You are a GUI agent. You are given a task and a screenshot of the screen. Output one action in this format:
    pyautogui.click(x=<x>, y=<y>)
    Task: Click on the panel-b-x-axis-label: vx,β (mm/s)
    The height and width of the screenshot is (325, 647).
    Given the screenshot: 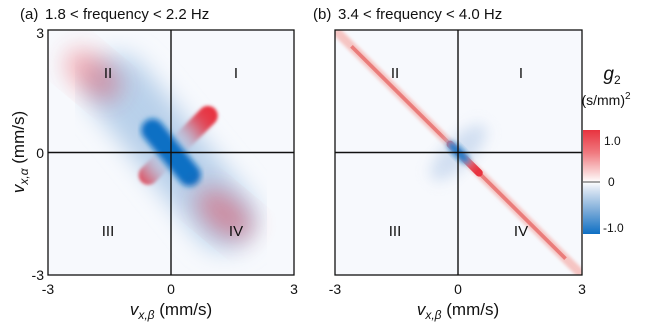 What is the action you would take?
    pyautogui.click(x=458, y=311)
    